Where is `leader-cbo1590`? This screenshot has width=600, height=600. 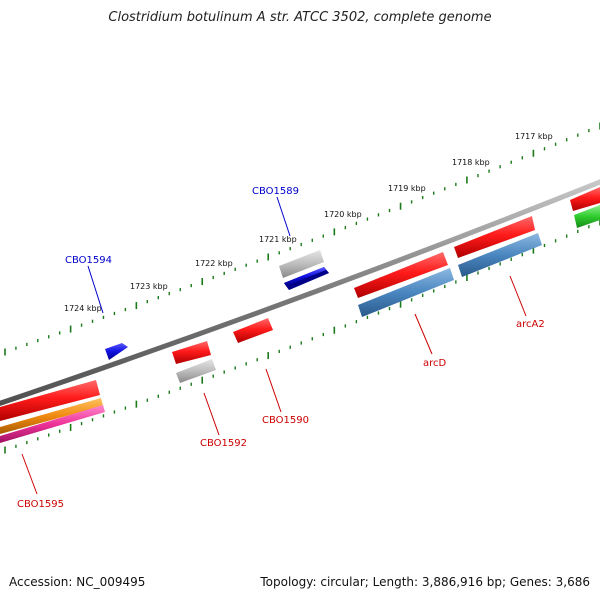 leader-cbo1590 is located at coordinates (273, 390).